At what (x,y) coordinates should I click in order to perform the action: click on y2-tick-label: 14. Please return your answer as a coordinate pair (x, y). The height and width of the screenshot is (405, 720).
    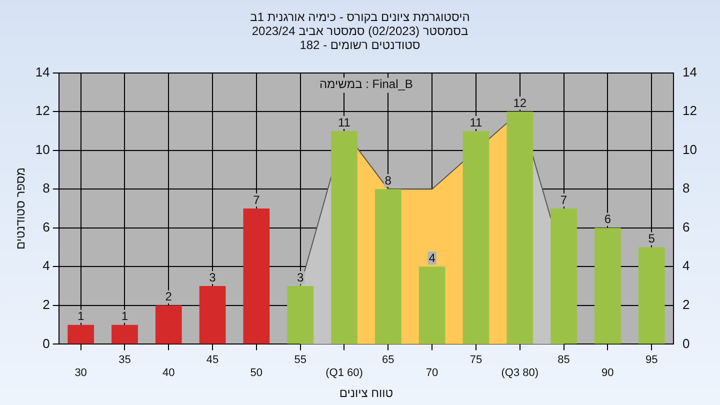
    Looking at the image, I should click on (690, 72).